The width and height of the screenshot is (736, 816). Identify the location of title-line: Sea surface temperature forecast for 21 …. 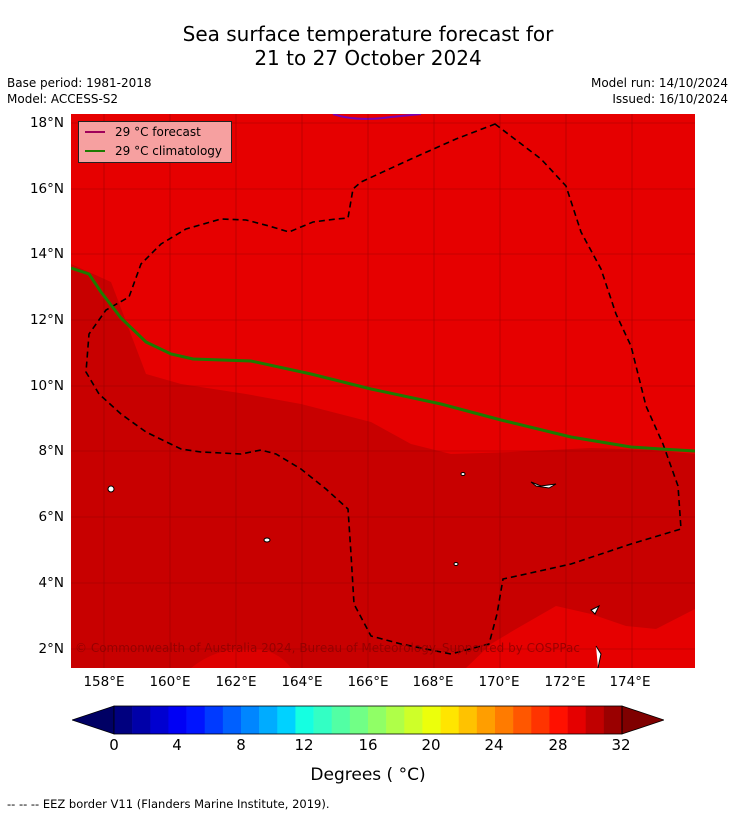
(368, 46).